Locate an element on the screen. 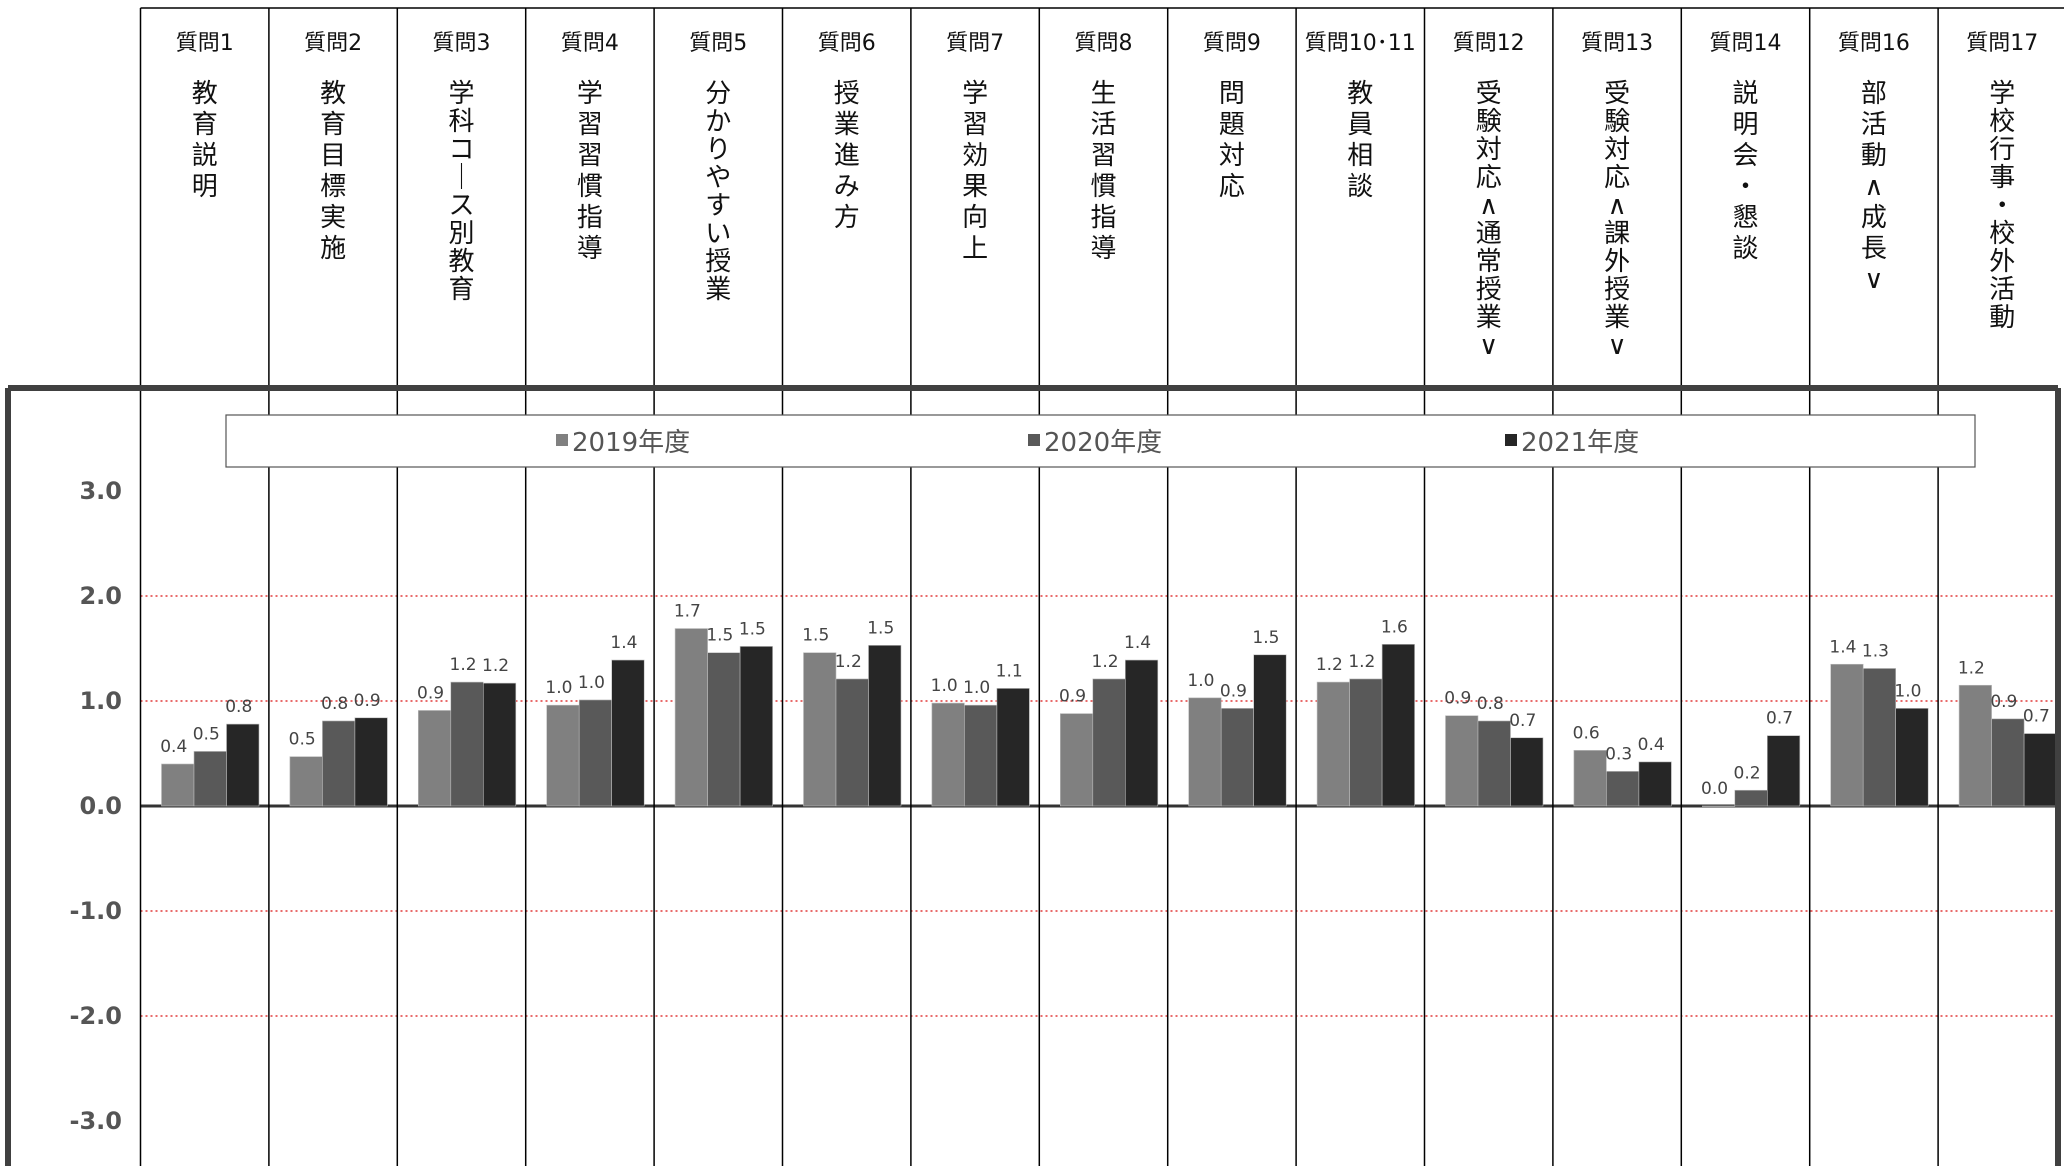 This screenshot has width=2064, height=1166. data-label: 1.3 is located at coordinates (1875, 651).